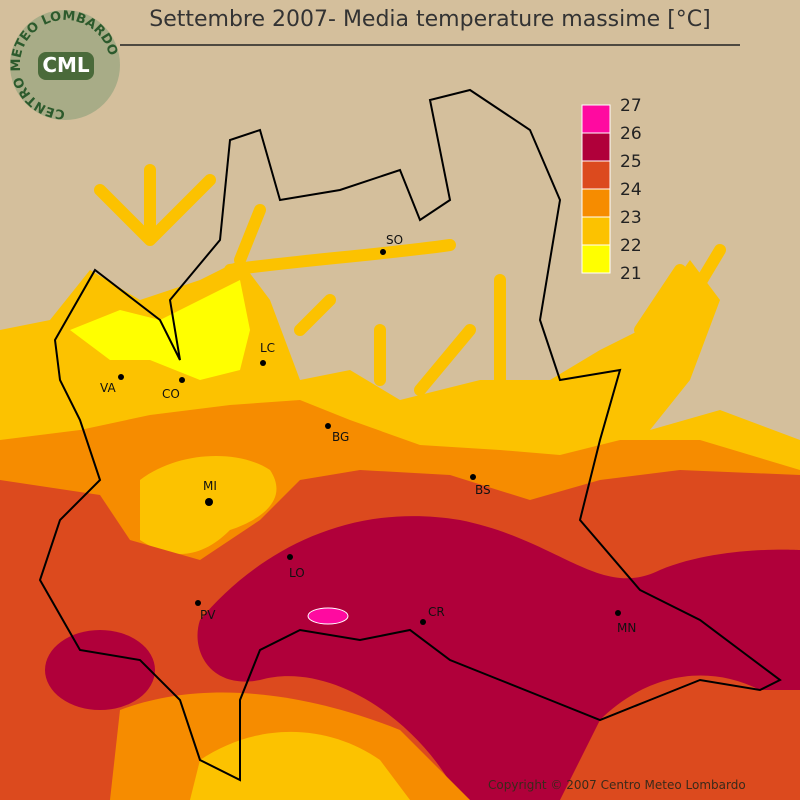 The image size is (800, 800). What do you see at coordinates (631, 218) in the screenshot?
I see `legend-label: 23` at bounding box center [631, 218].